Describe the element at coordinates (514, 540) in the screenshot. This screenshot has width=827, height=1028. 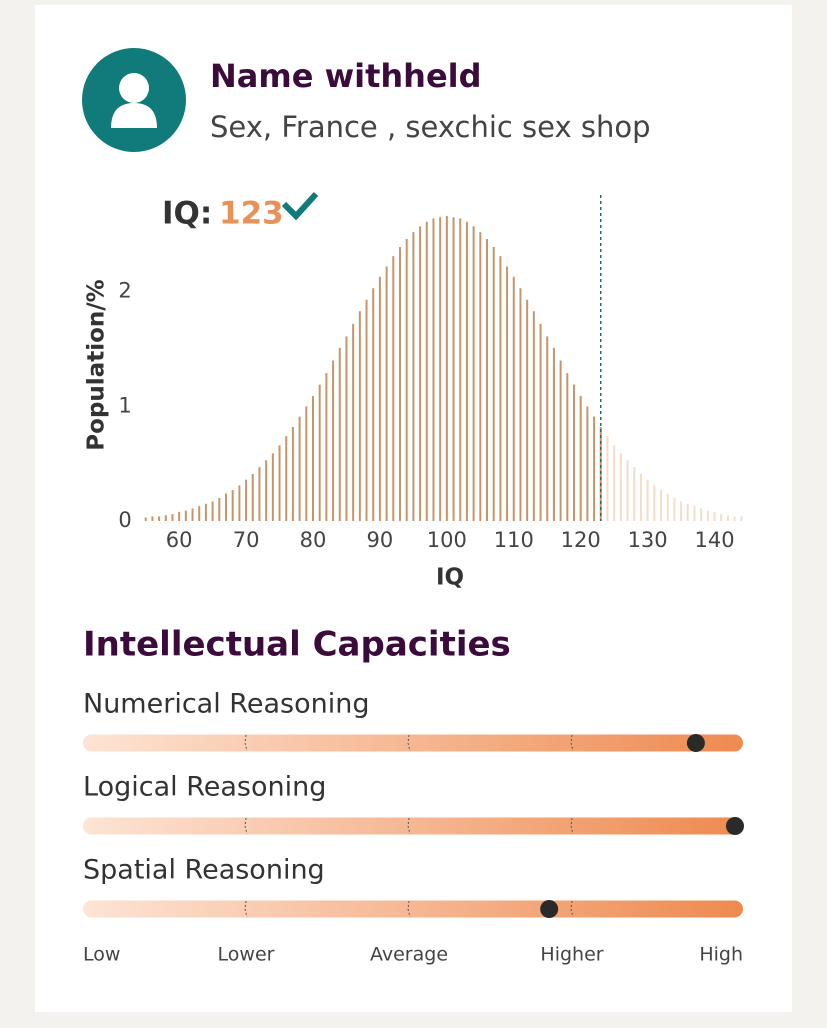
I see `x-tick-label: 110` at that location.